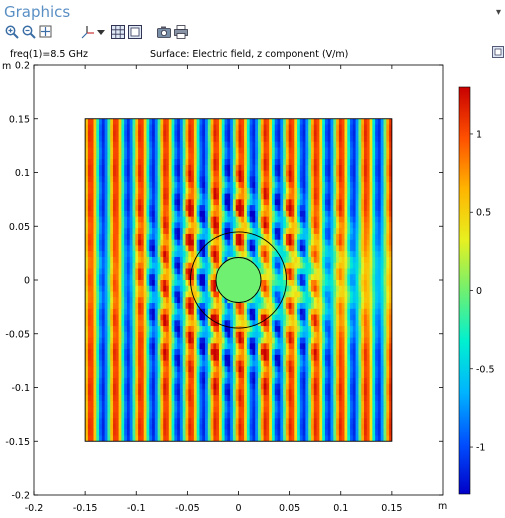  What do you see at coordinates (19, 119) in the screenshot?
I see `y-tick-label: 0.15` at bounding box center [19, 119].